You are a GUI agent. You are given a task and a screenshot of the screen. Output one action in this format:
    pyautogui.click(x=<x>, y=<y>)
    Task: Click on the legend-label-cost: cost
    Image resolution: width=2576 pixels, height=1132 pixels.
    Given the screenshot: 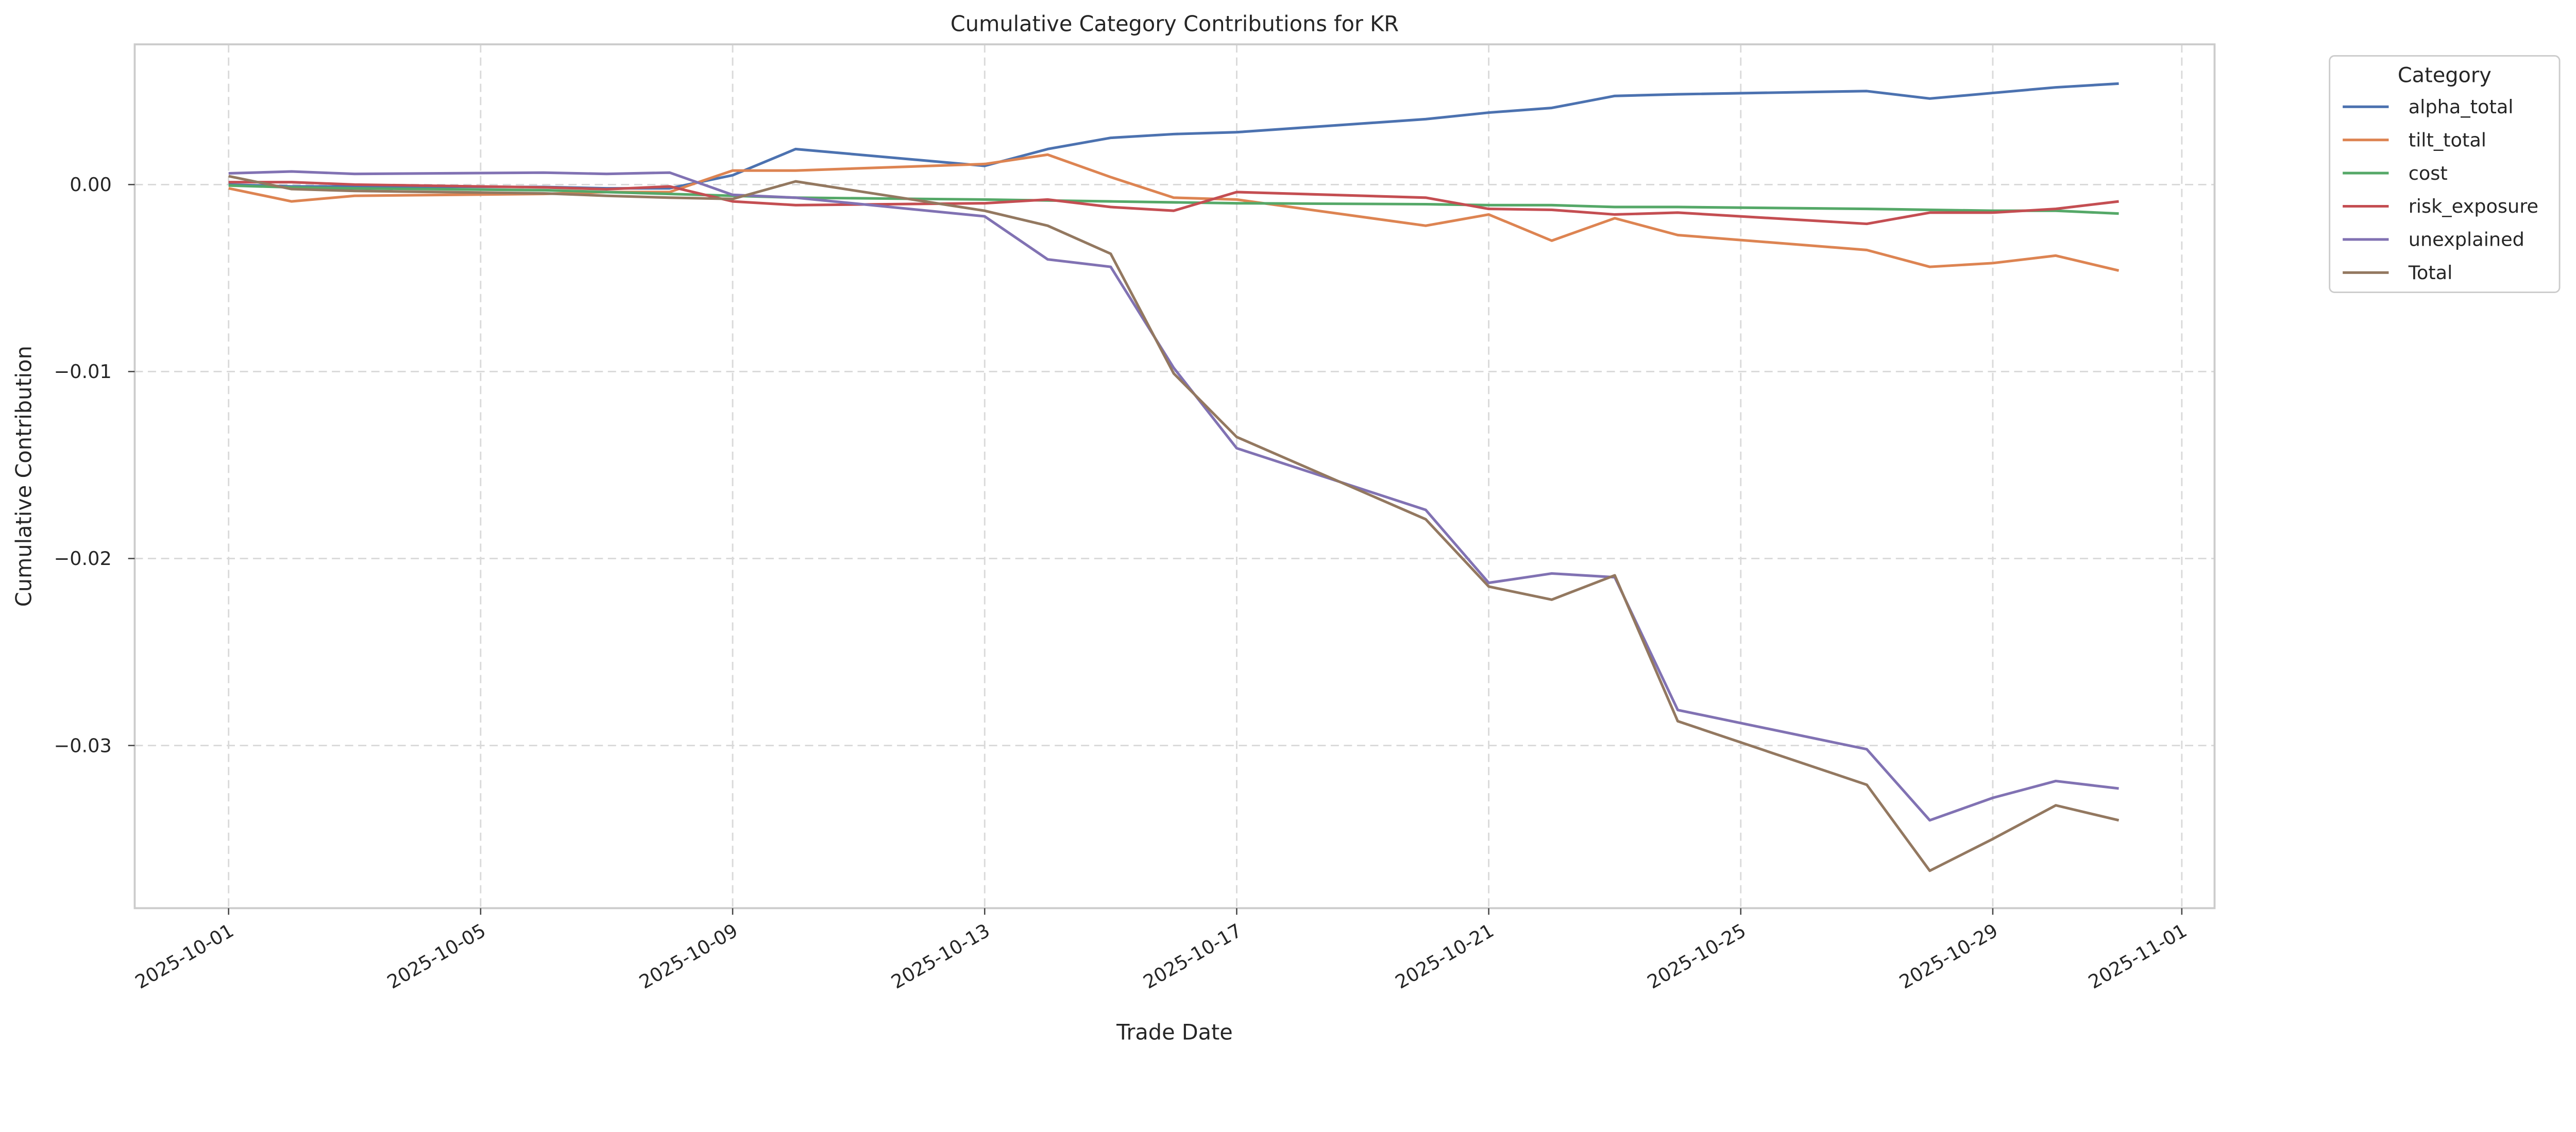 What is the action you would take?
    pyautogui.click(x=2428, y=173)
    